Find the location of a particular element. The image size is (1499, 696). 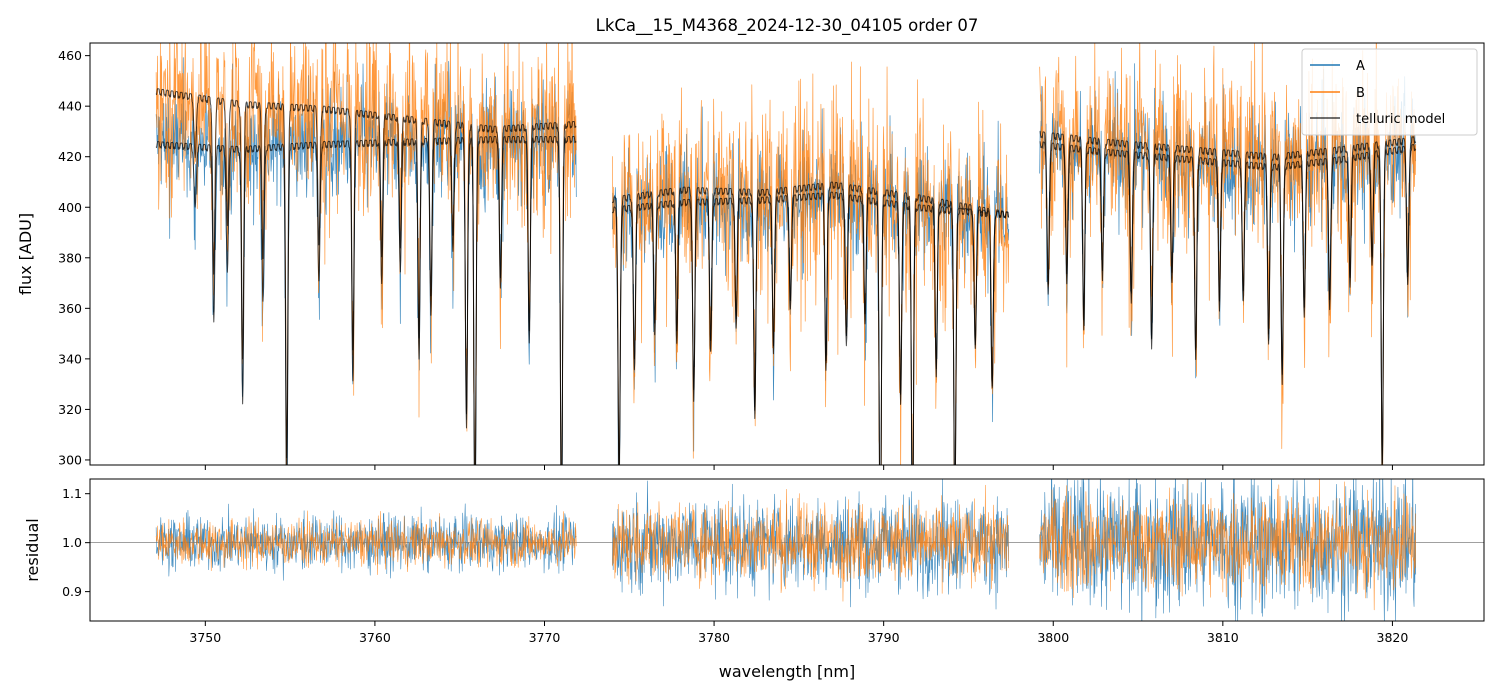

wavelength-x-axis: 3750 3760 3770 3780 3790 3800 3810 3820 is located at coordinates (798, 633).